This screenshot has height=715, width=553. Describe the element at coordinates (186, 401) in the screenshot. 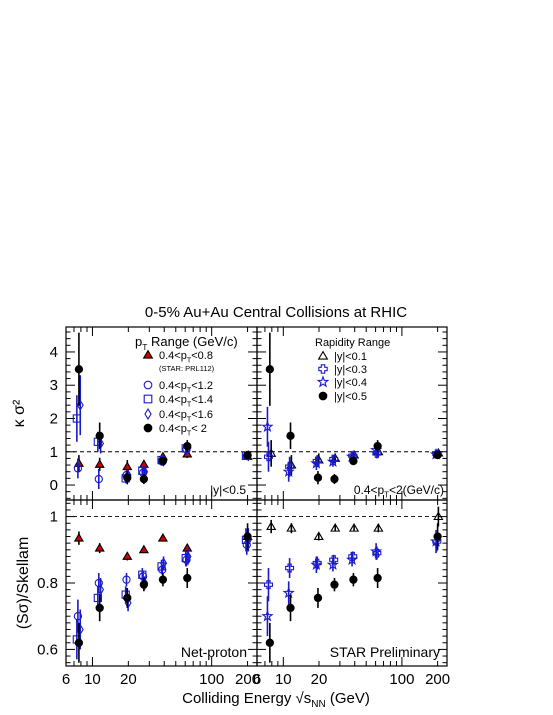

I see `legend-label: 0.4<pT<1.4` at that location.